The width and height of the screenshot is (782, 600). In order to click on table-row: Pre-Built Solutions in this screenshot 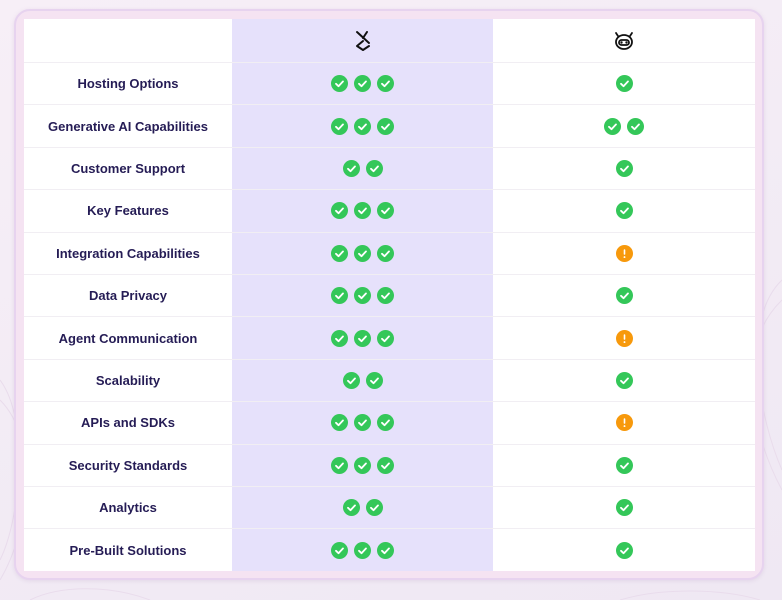, I will do `click(389, 549)`.